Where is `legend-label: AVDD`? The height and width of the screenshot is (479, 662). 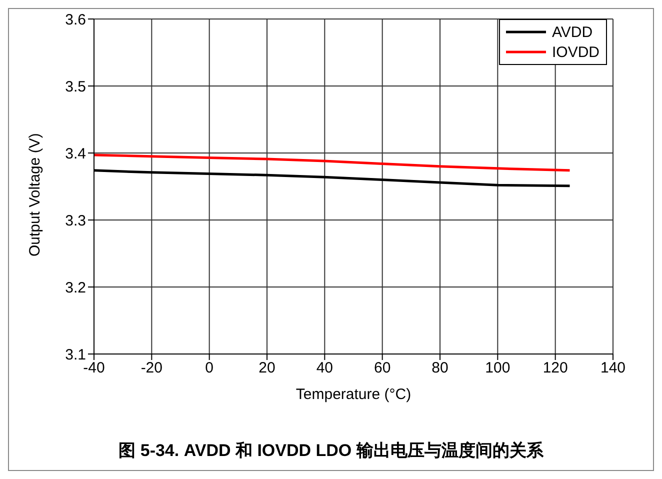 legend-label: AVDD is located at coordinates (572, 32).